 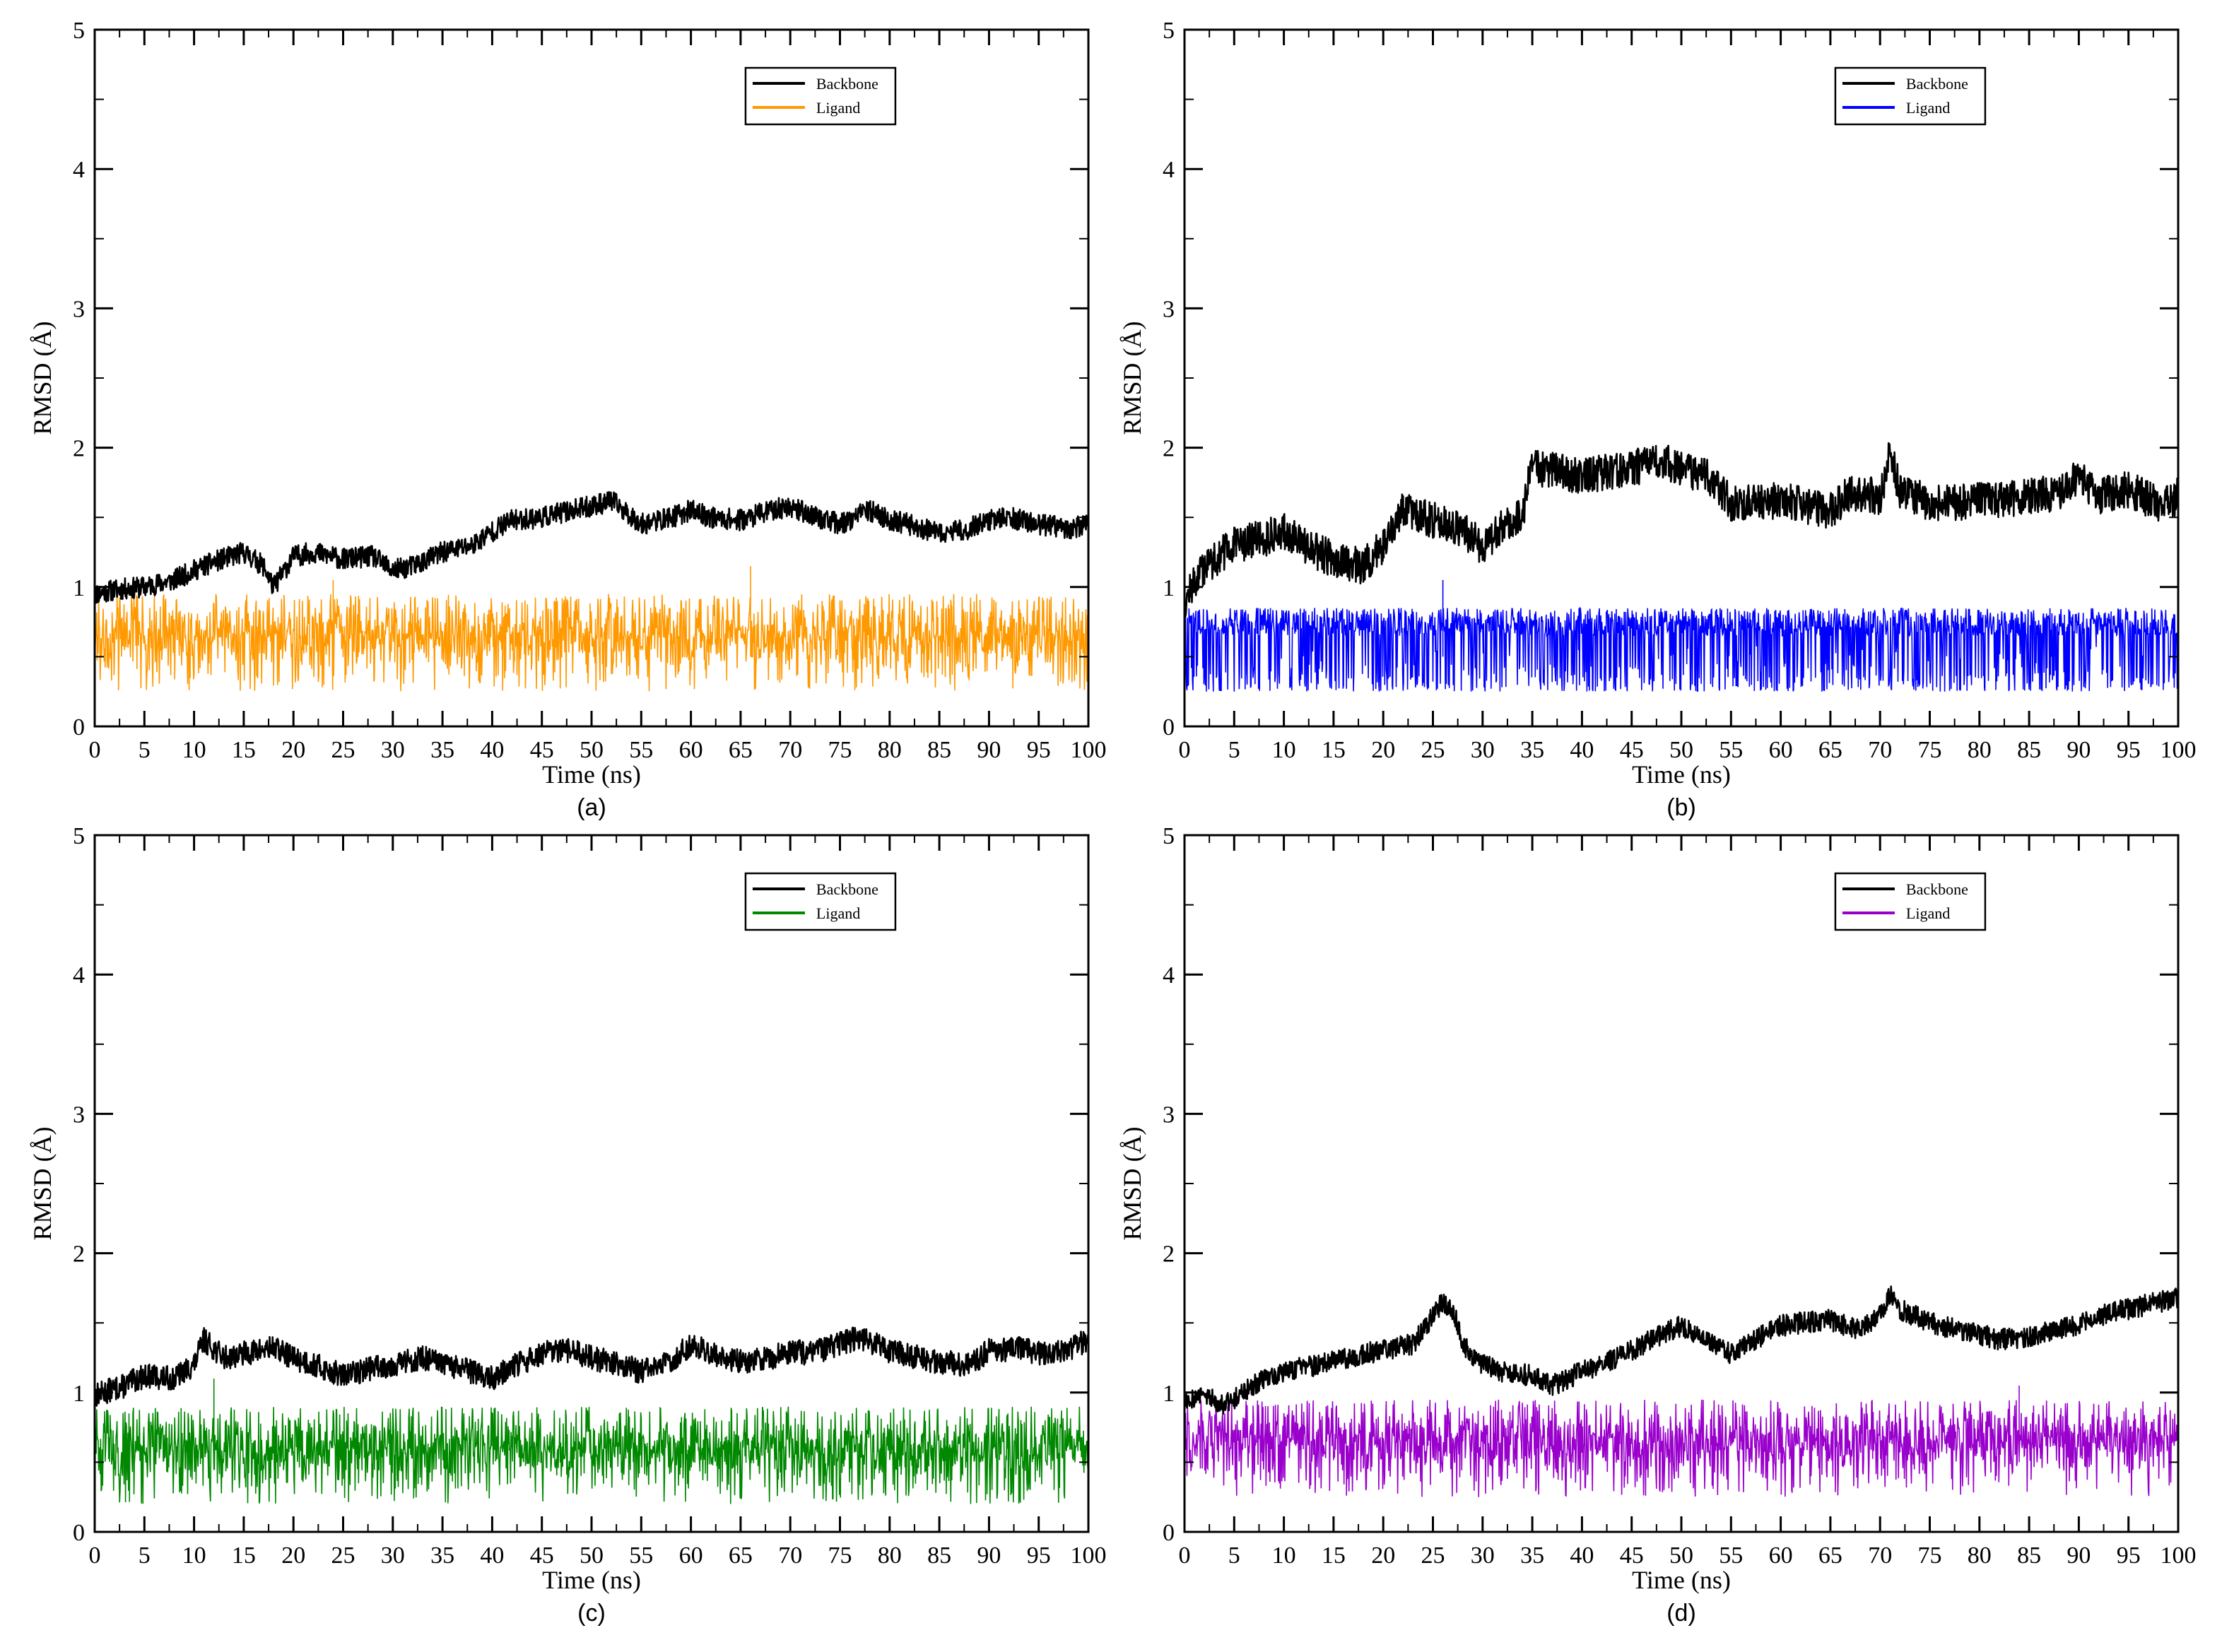 What do you see at coordinates (890, 1555) in the screenshot?
I see `x-tick-label: 80` at bounding box center [890, 1555].